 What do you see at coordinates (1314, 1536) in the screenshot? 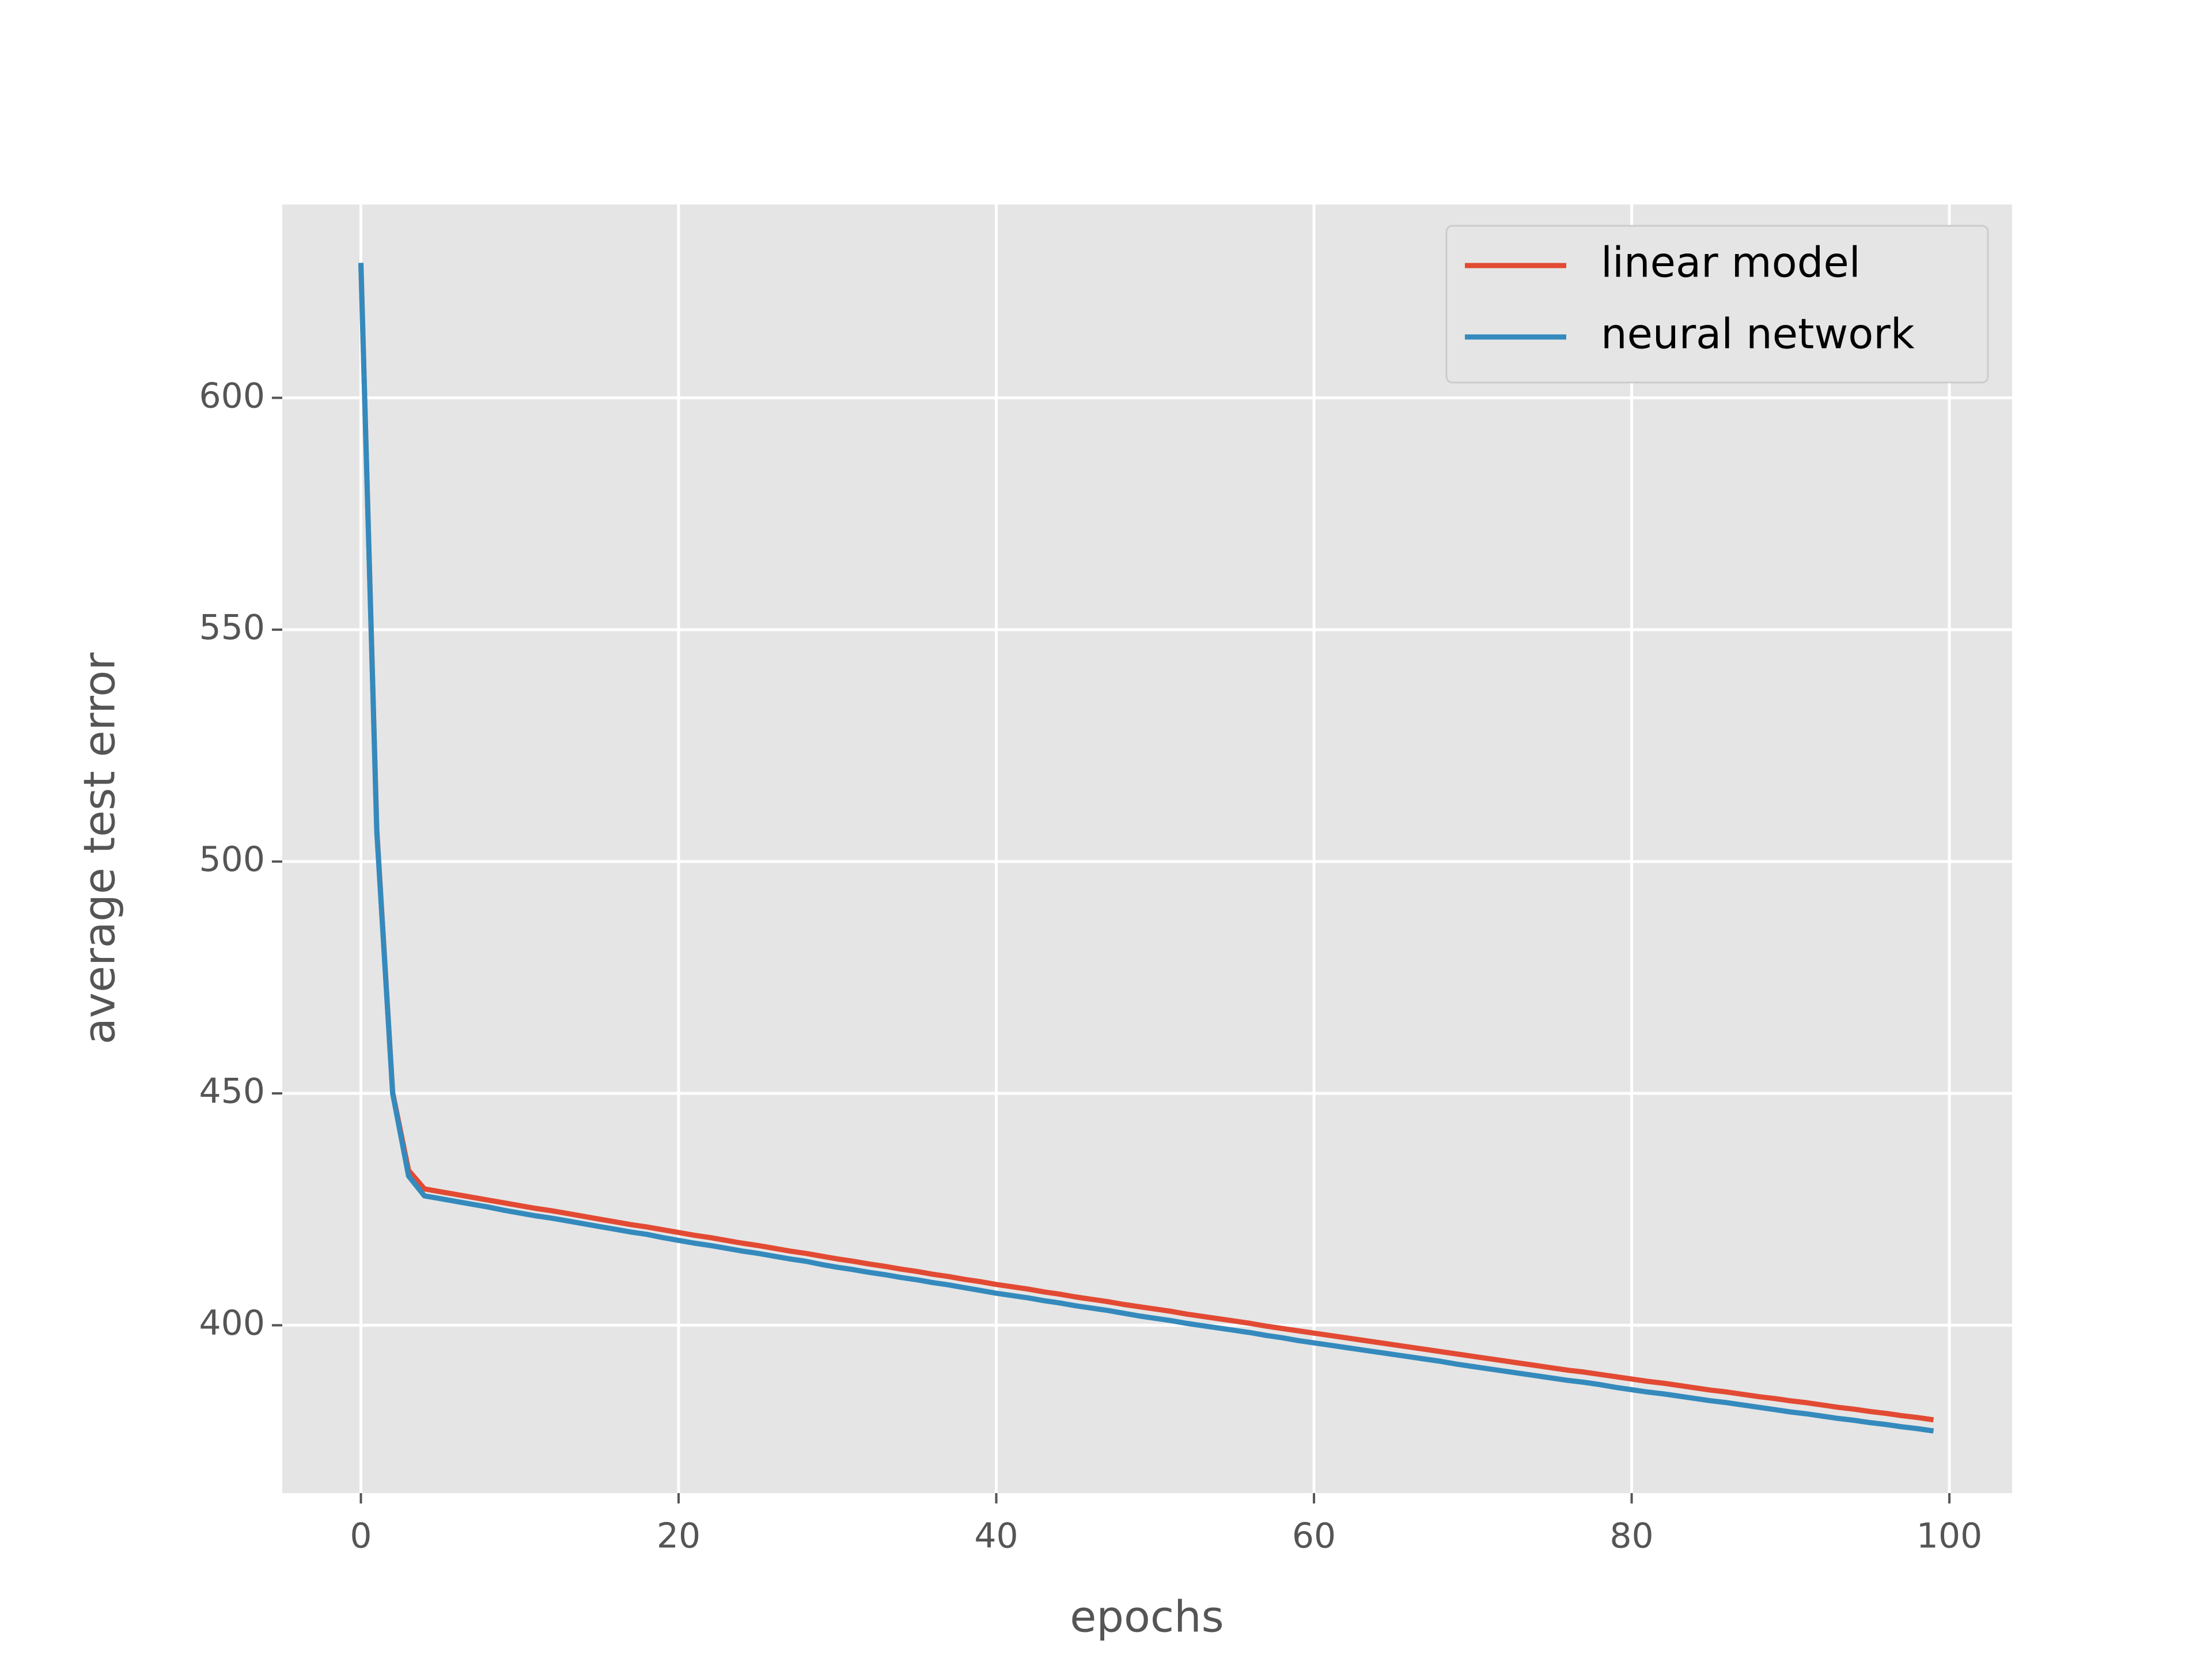
I see `x-tick-label: 60` at bounding box center [1314, 1536].